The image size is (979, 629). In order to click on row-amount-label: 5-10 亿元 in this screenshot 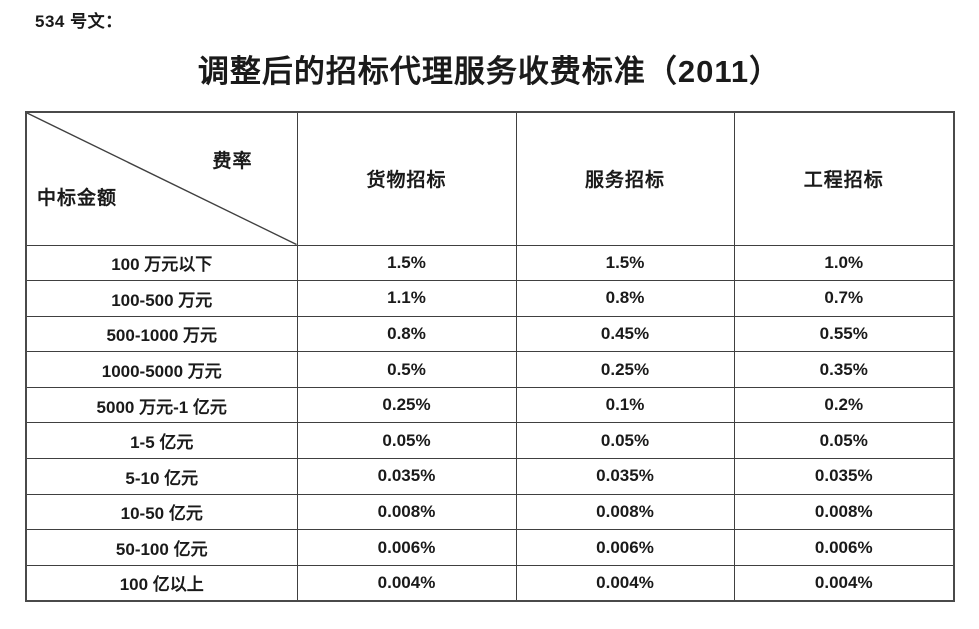, I will do `click(161, 476)`.